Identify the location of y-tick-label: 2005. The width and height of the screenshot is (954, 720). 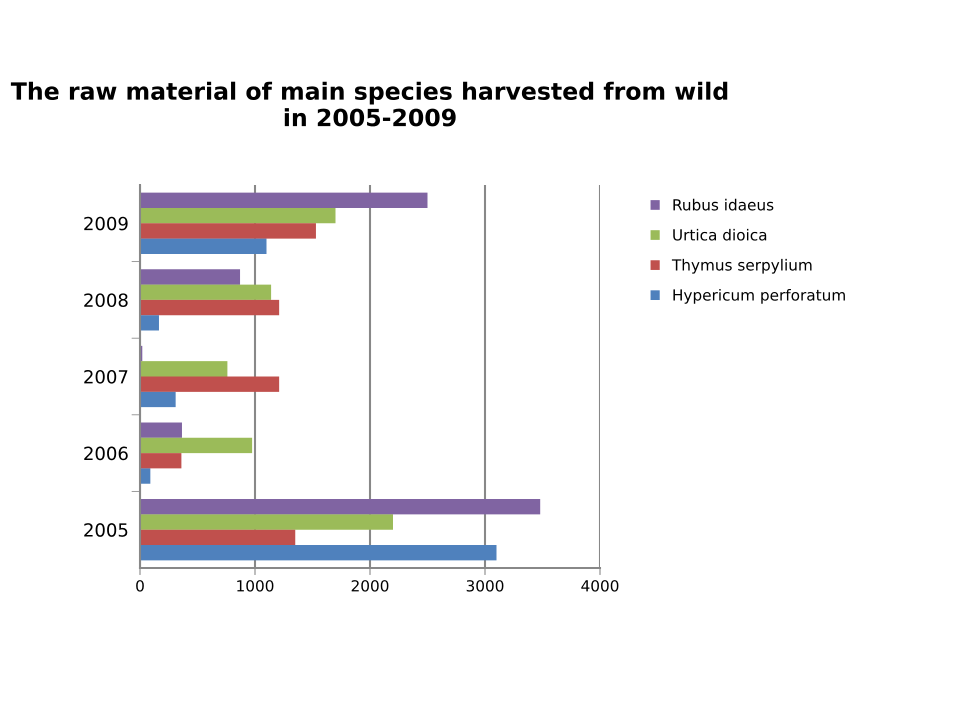
(106, 530).